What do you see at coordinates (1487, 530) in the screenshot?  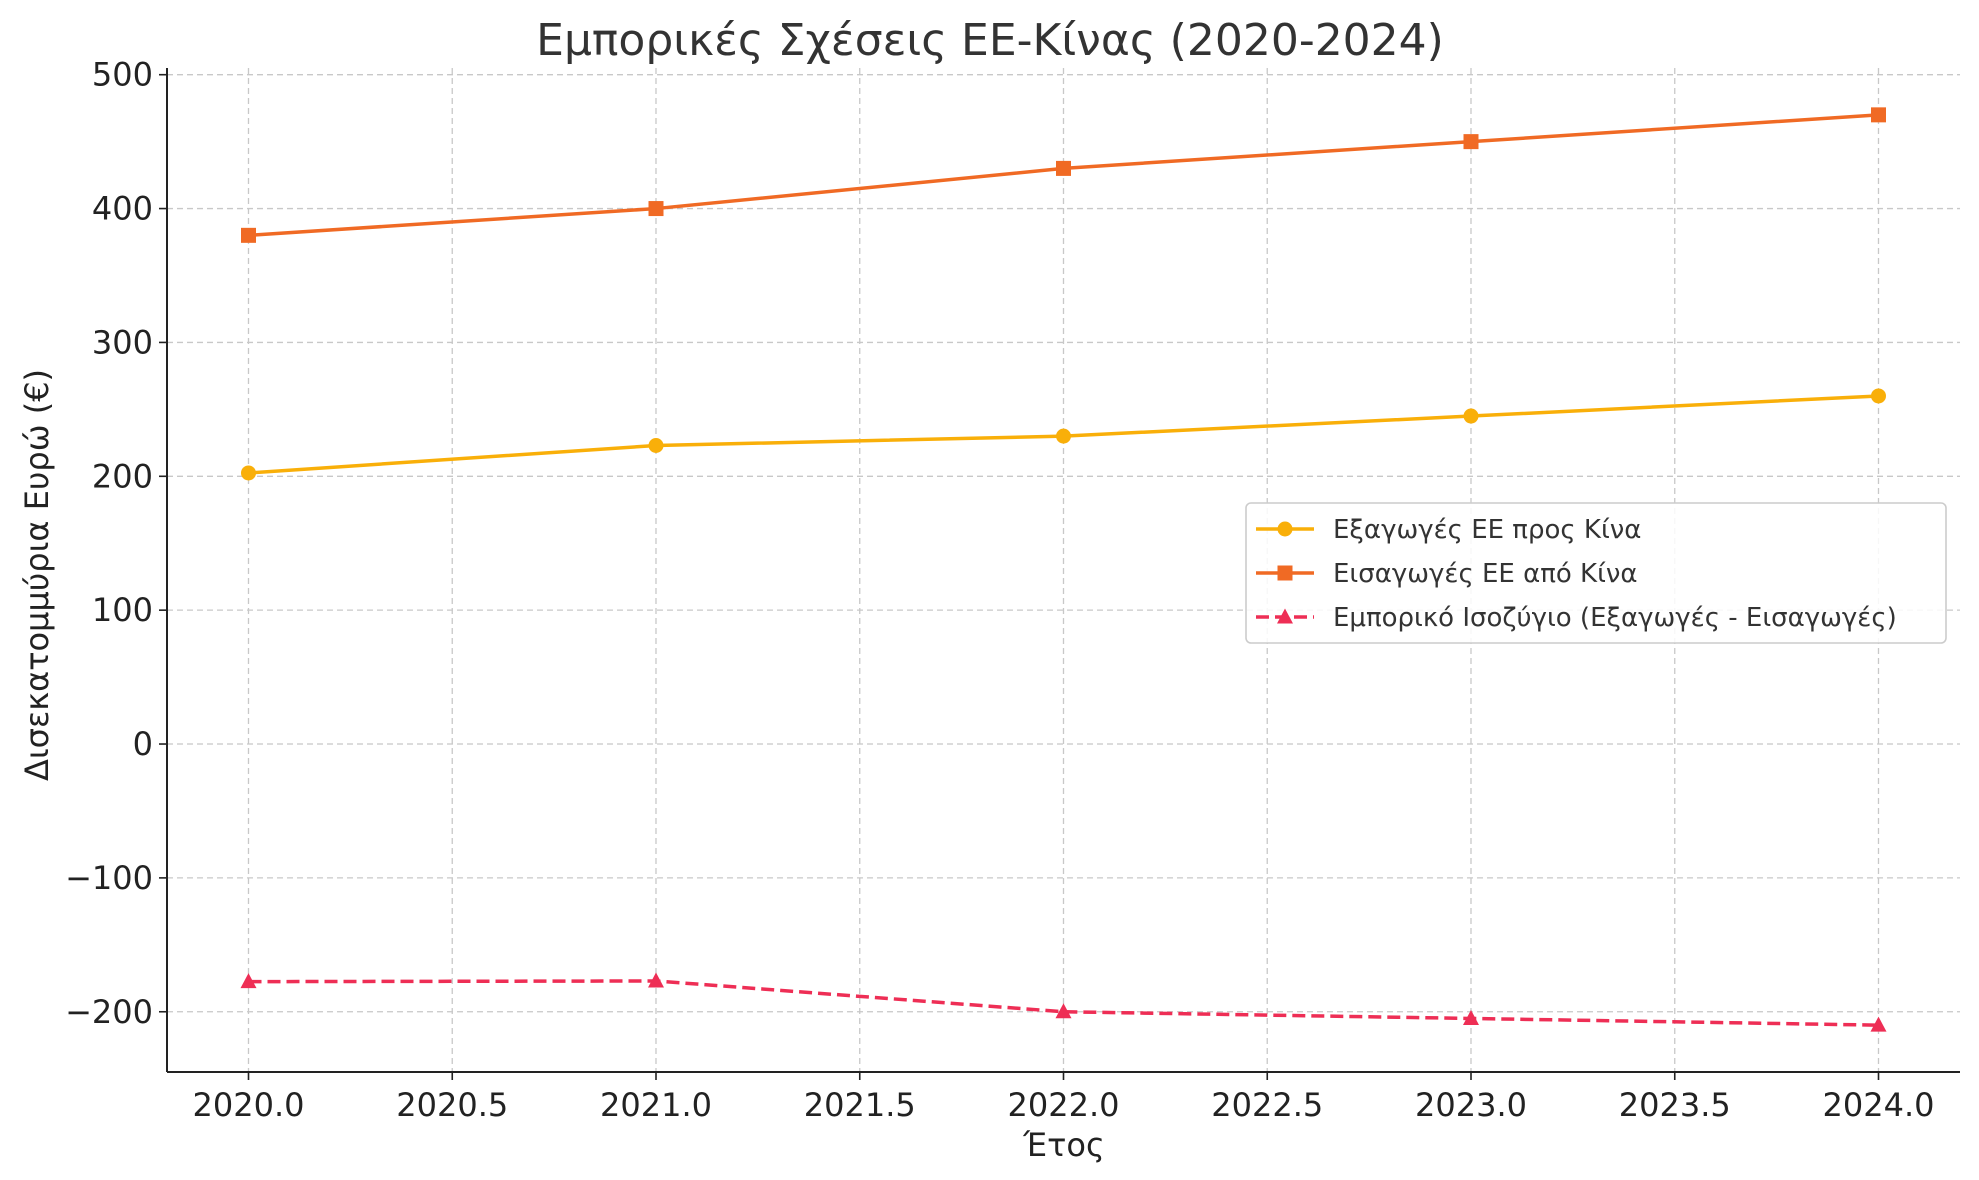 I see `legend-label: Εξαγωγές ΕΕ προς Κίνα` at bounding box center [1487, 530].